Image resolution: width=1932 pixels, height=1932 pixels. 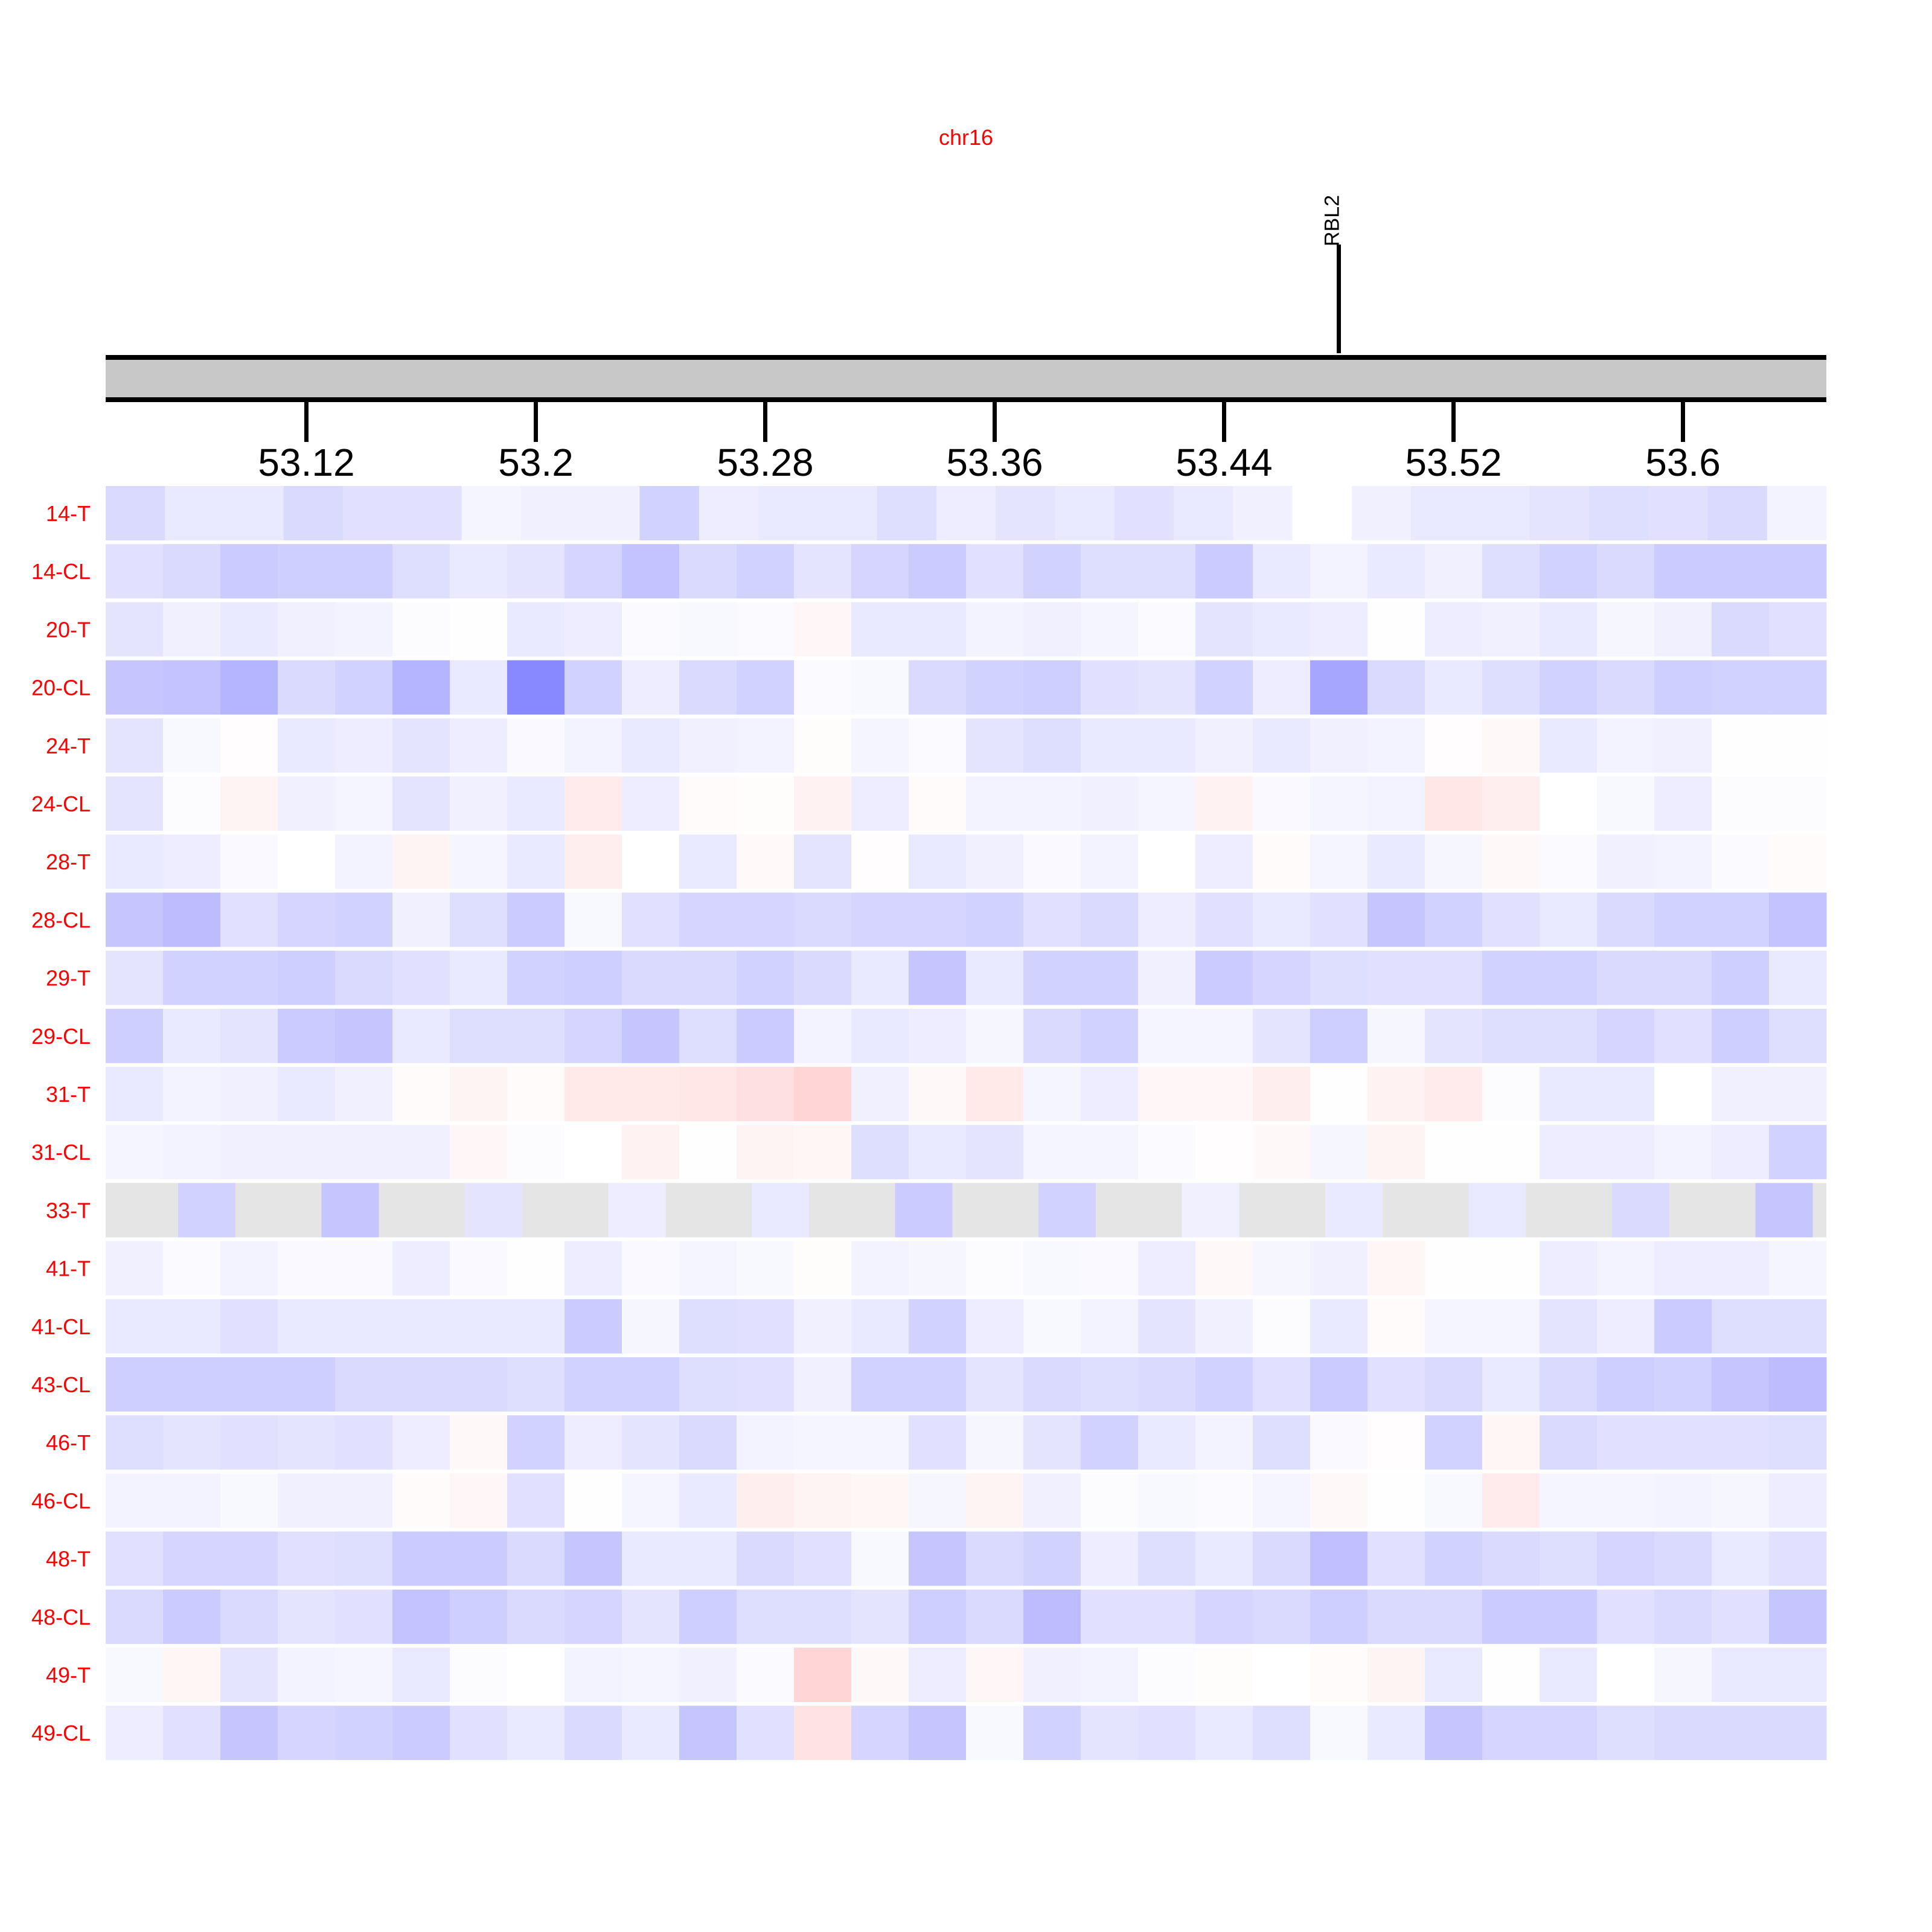 What do you see at coordinates (765, 463) in the screenshot?
I see `x-tick-label: 53.28` at bounding box center [765, 463].